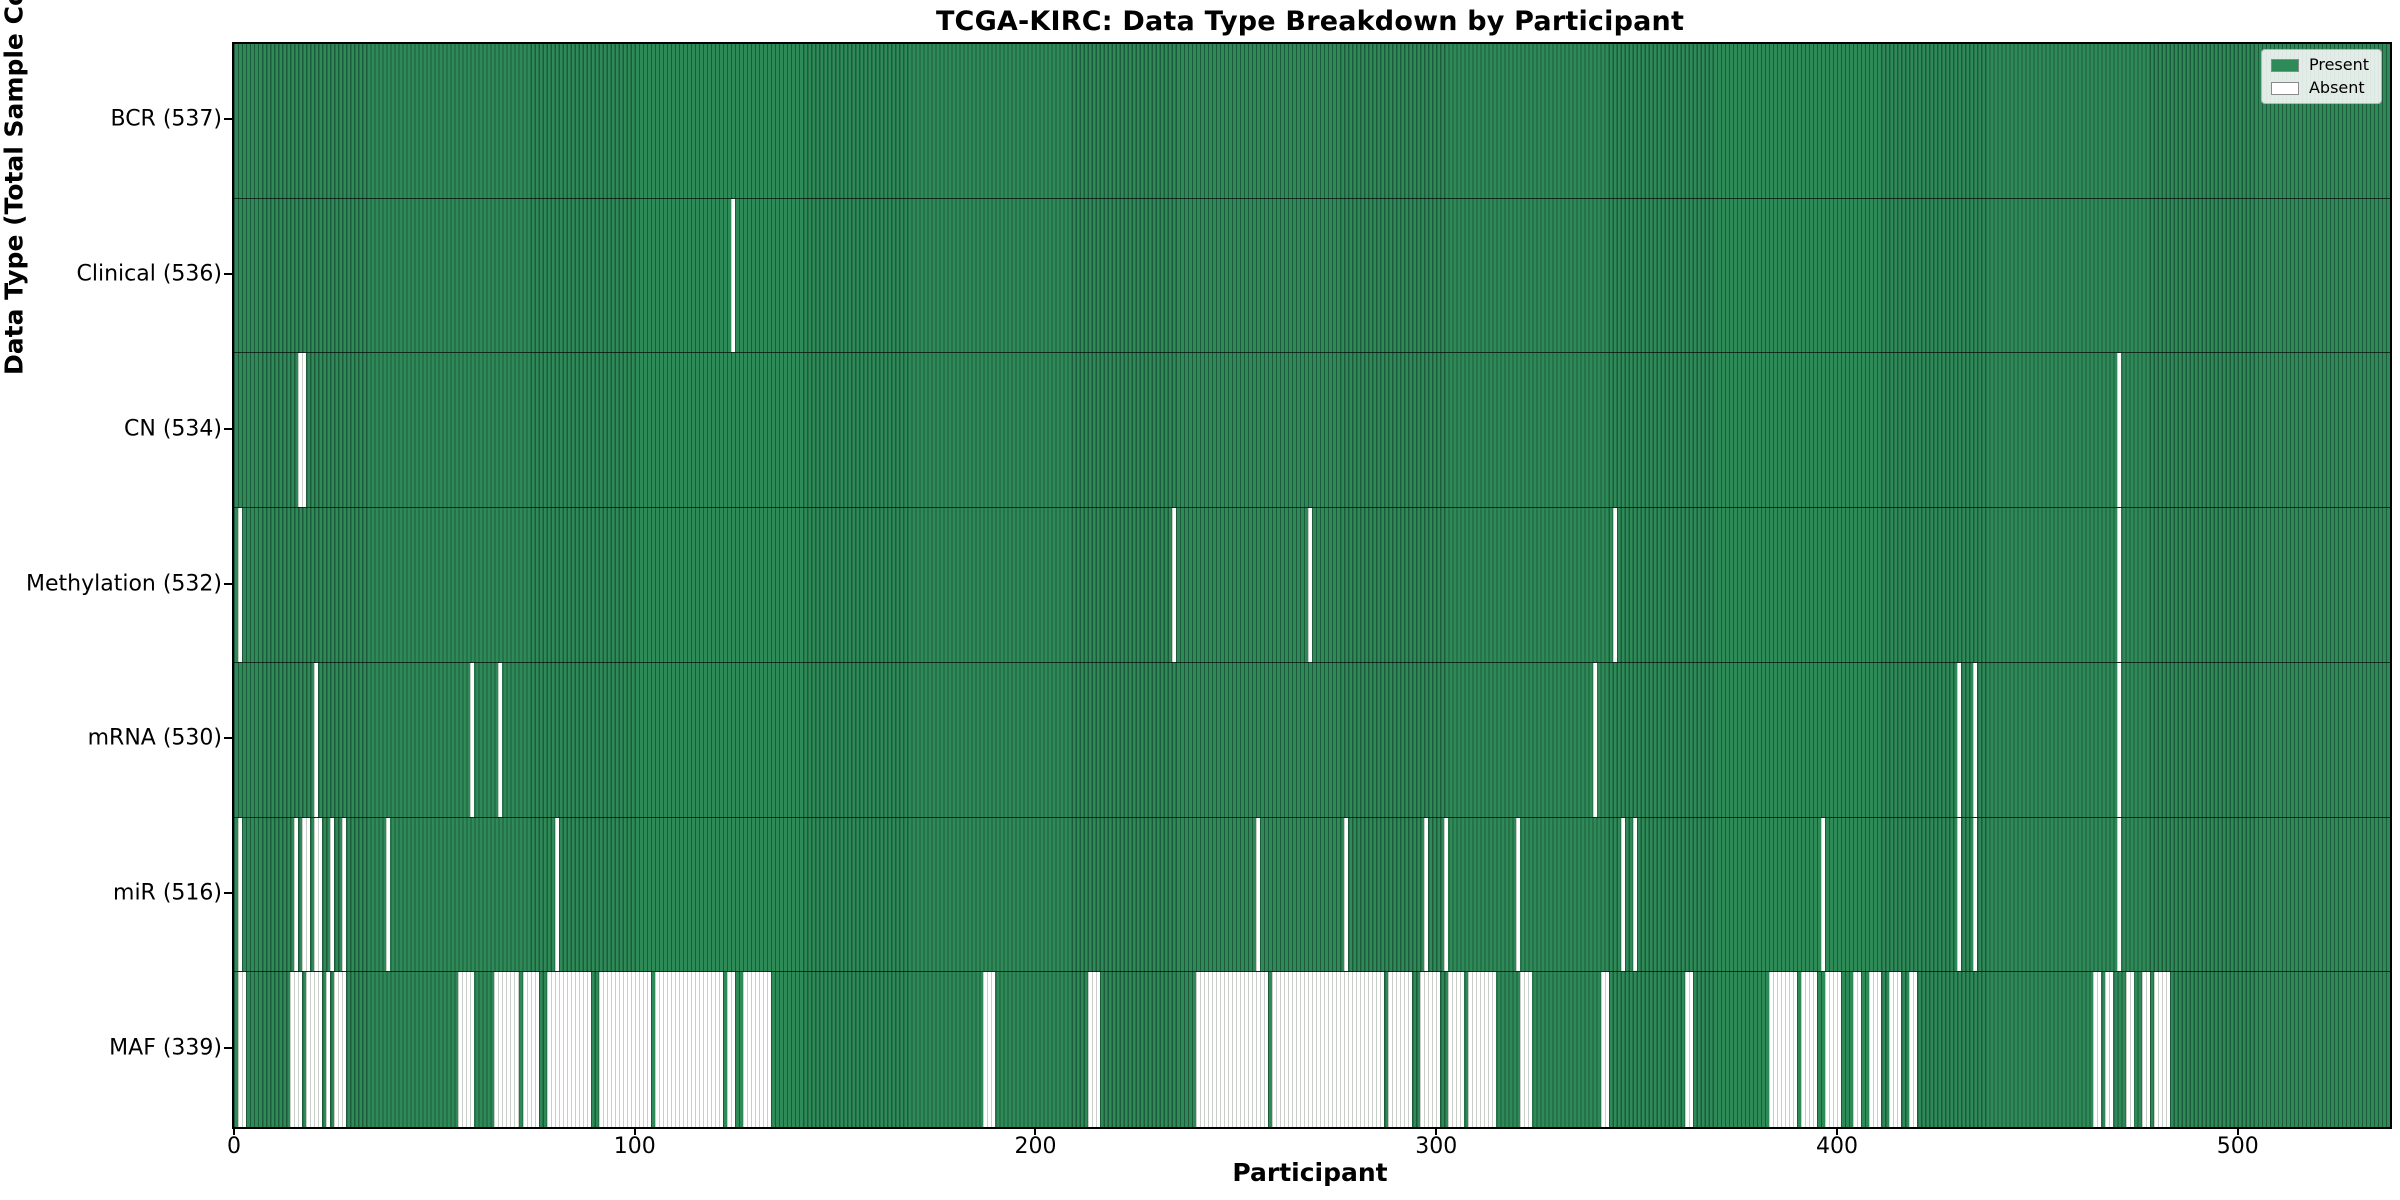 The height and width of the screenshot is (1200, 2400). What do you see at coordinates (234, 1146) in the screenshot?
I see `x-tick-label-0: 0` at bounding box center [234, 1146].